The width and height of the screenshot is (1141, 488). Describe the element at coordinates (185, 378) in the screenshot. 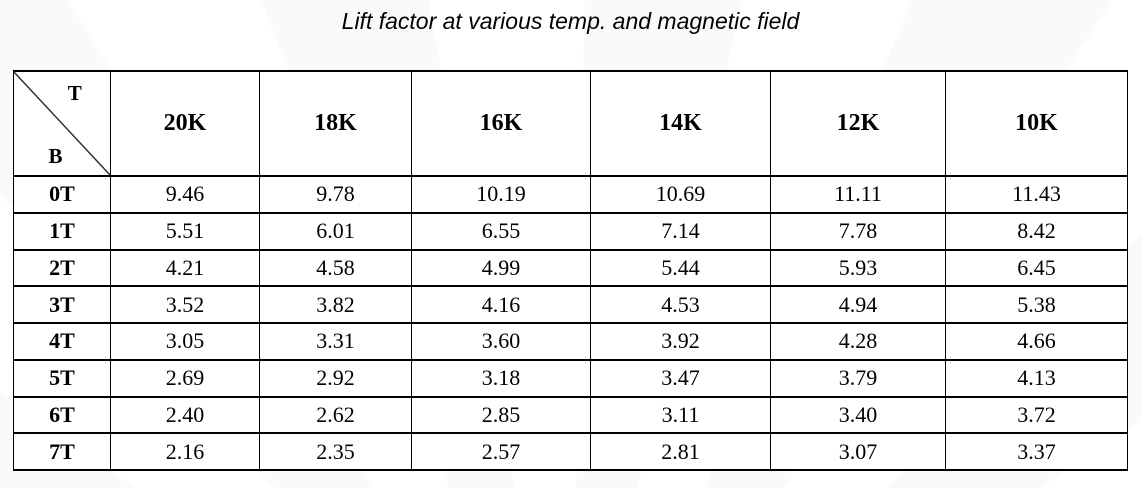

I see `cell-5T-20K: 2.69` at that location.